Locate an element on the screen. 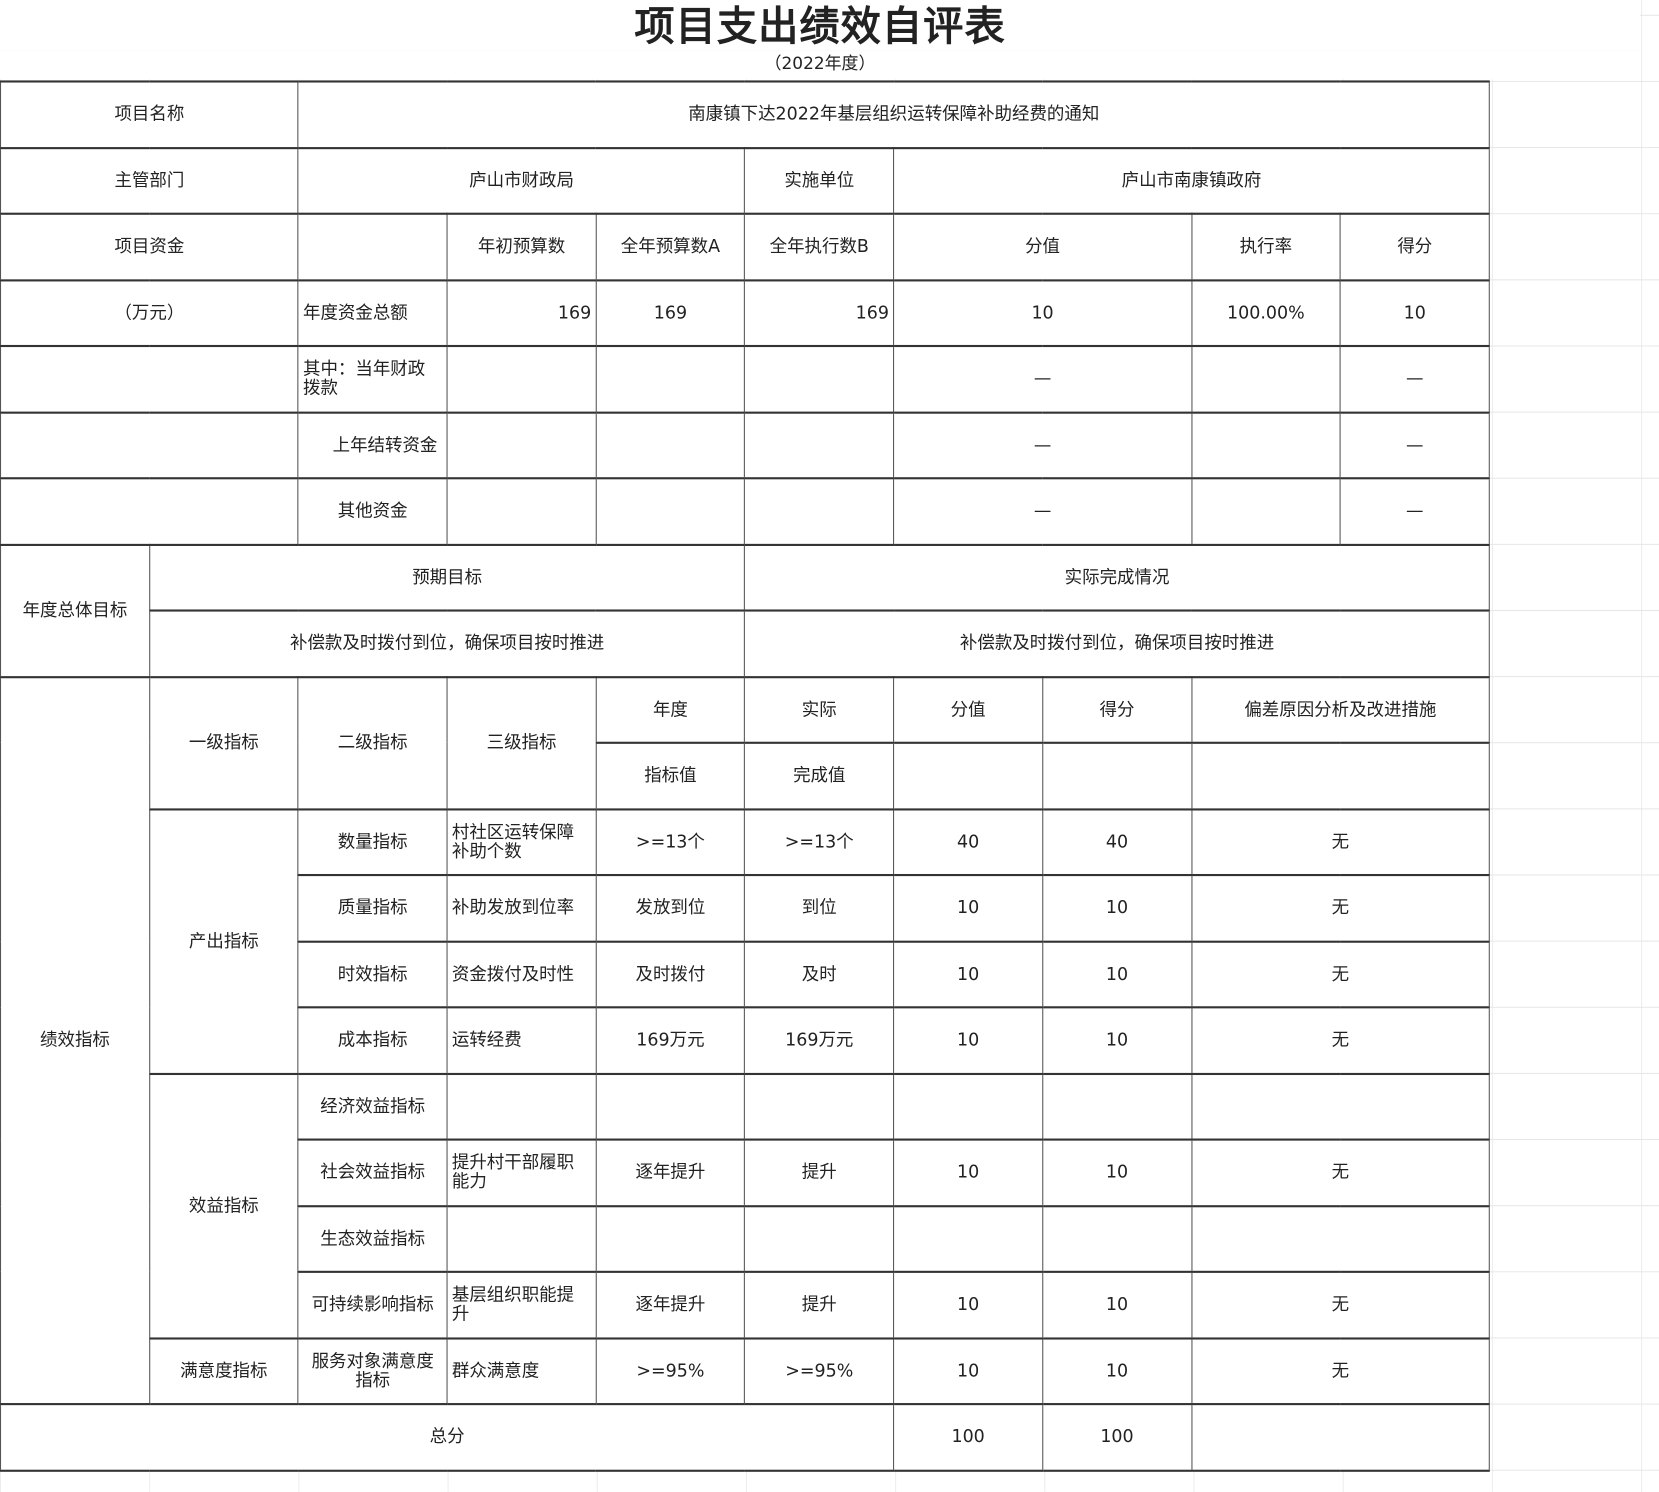  cell: 庐山市财政局 is located at coordinates (521, 180).